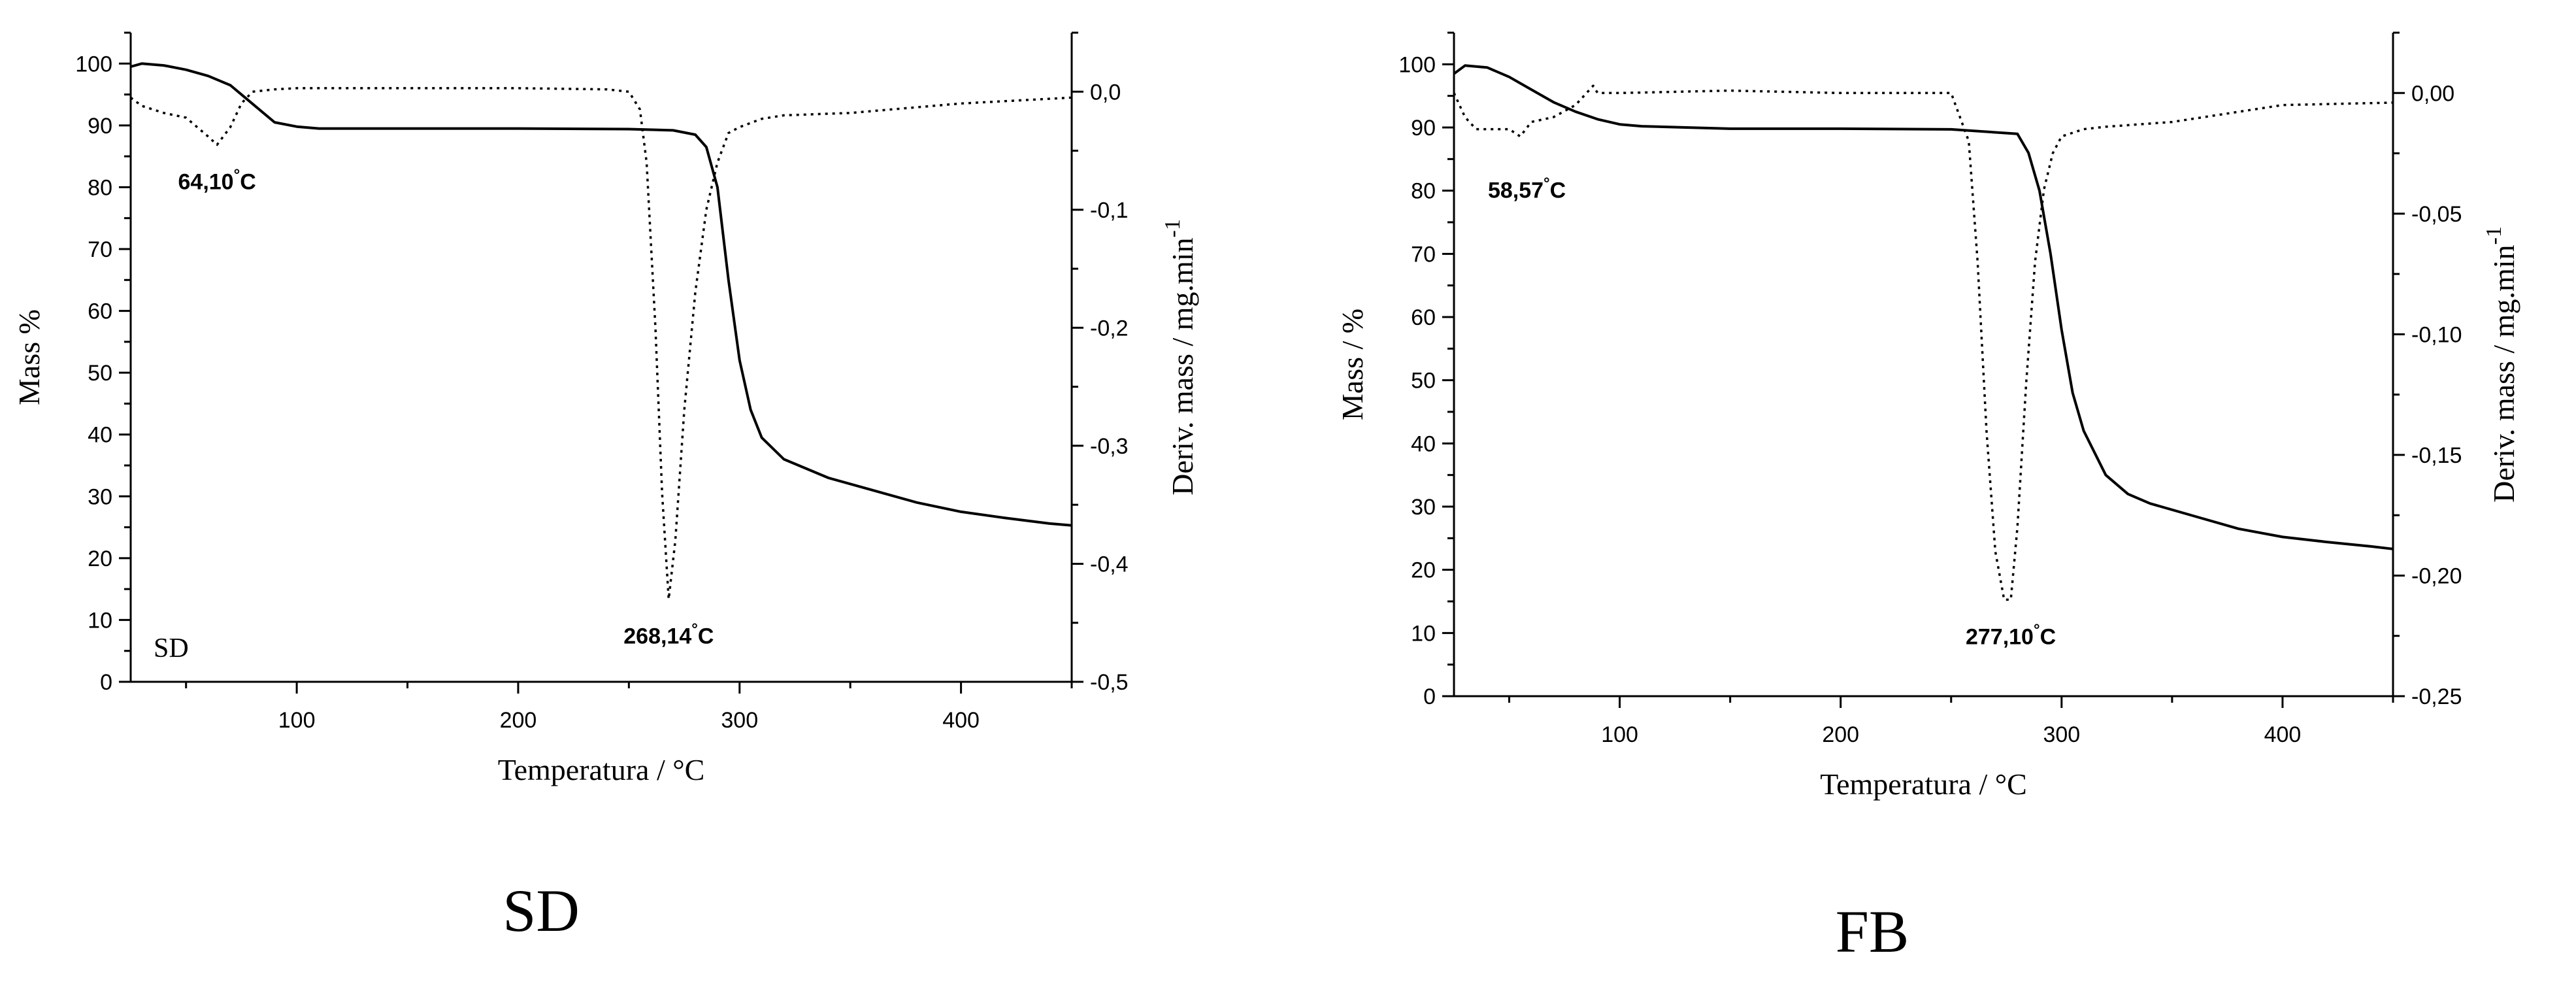 The height and width of the screenshot is (991, 2576). What do you see at coordinates (2436, 214) in the screenshot?
I see `y2-tick-label: -0,05` at bounding box center [2436, 214].